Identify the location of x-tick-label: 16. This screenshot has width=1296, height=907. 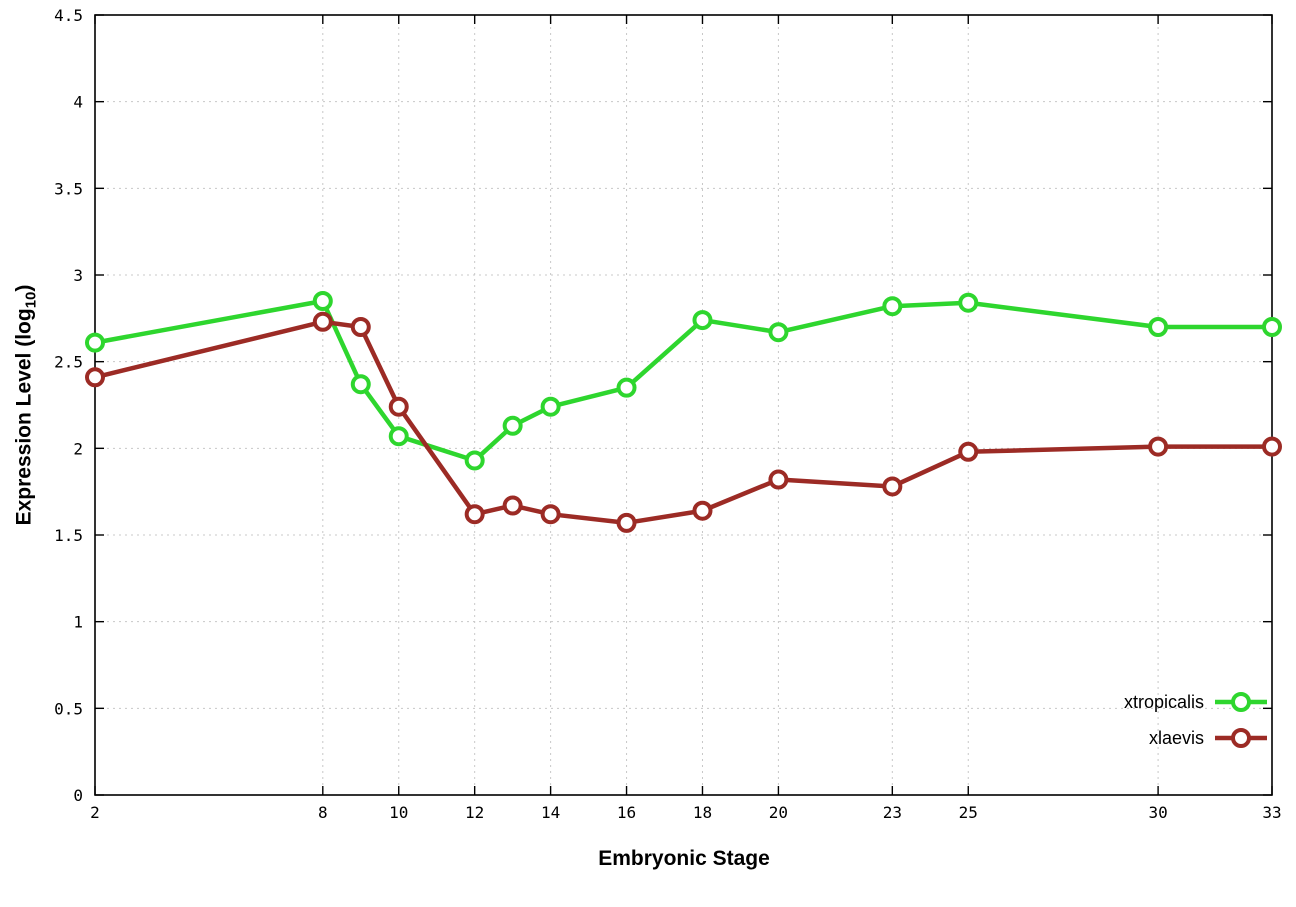
(626, 812).